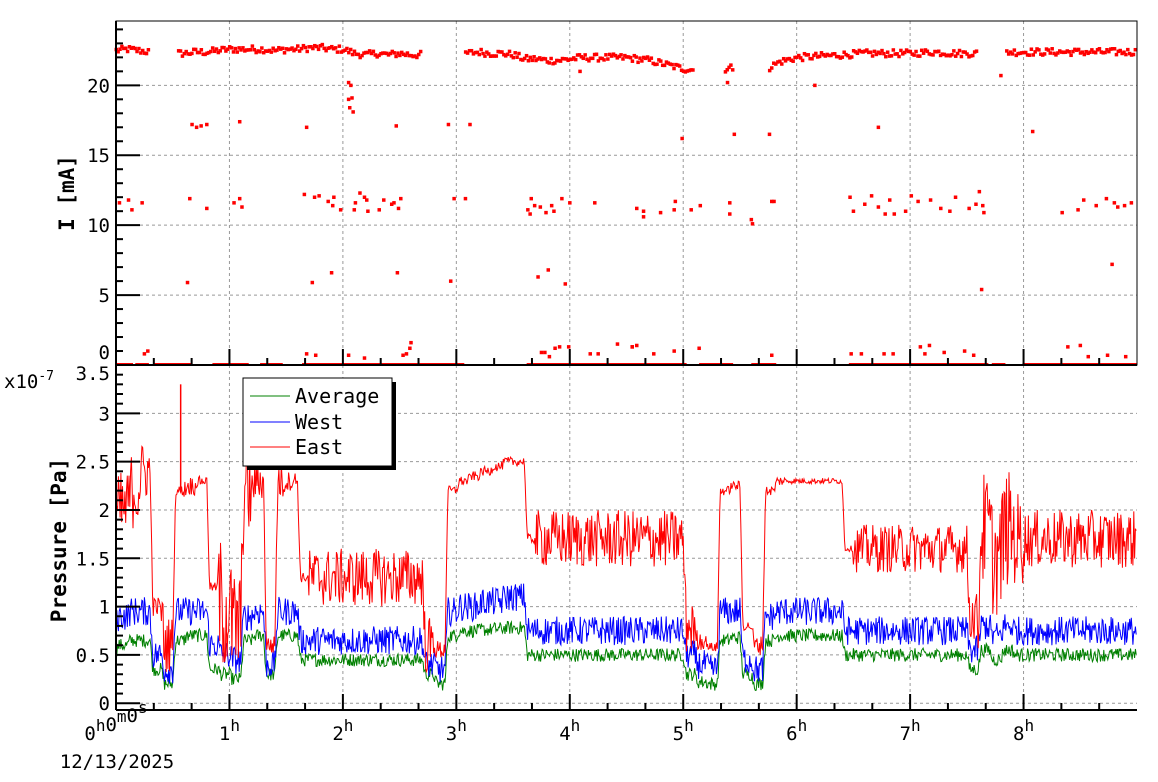 Image resolution: width=1158 pixels, height=782 pixels. What do you see at coordinates (122, 716) in the screenshot?
I see `x-tick-unit: m` at bounding box center [122, 716].